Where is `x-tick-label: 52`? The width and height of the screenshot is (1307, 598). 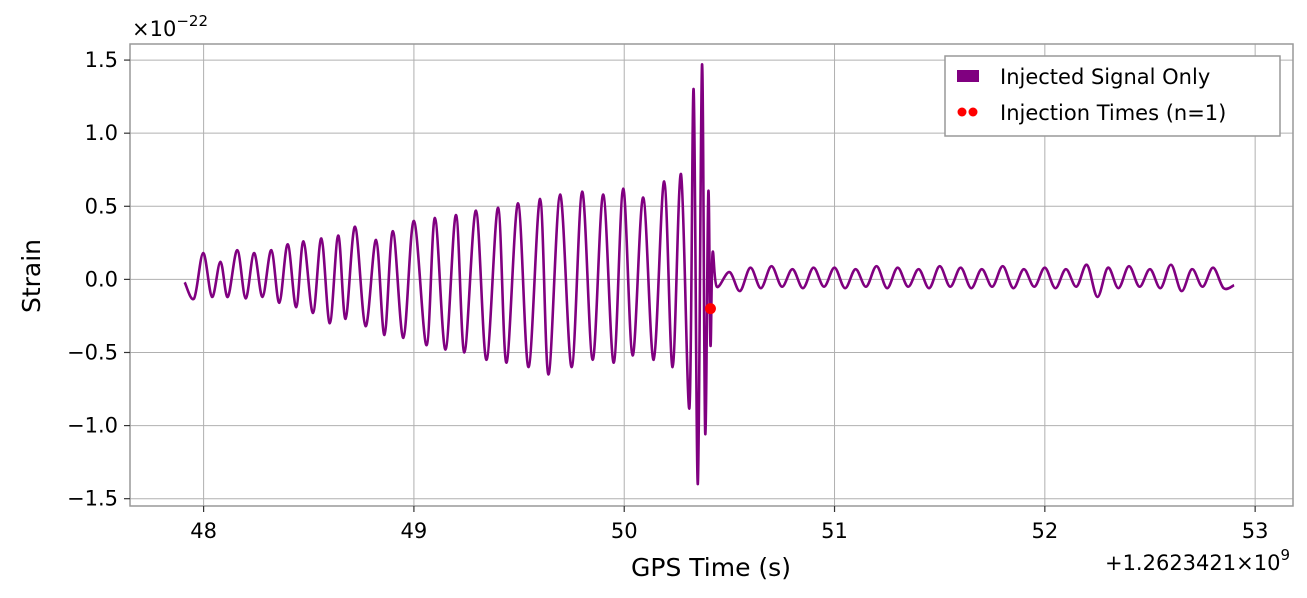
x-tick-label: 52 is located at coordinates (1044, 531).